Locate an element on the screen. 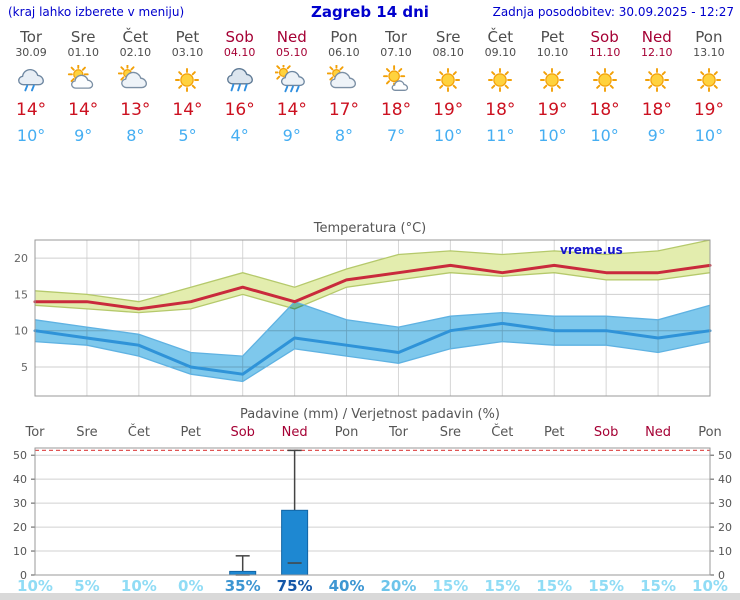  day-date: 09.10 is located at coordinates (500, 52).